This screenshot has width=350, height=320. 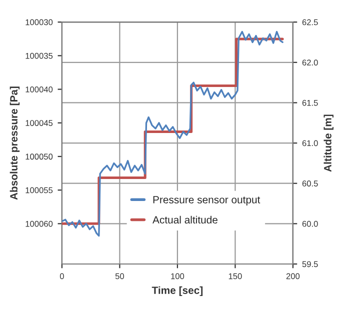 What do you see at coordinates (39, 89) in the screenshot?
I see `y-tick-label: 100040` at bounding box center [39, 89].